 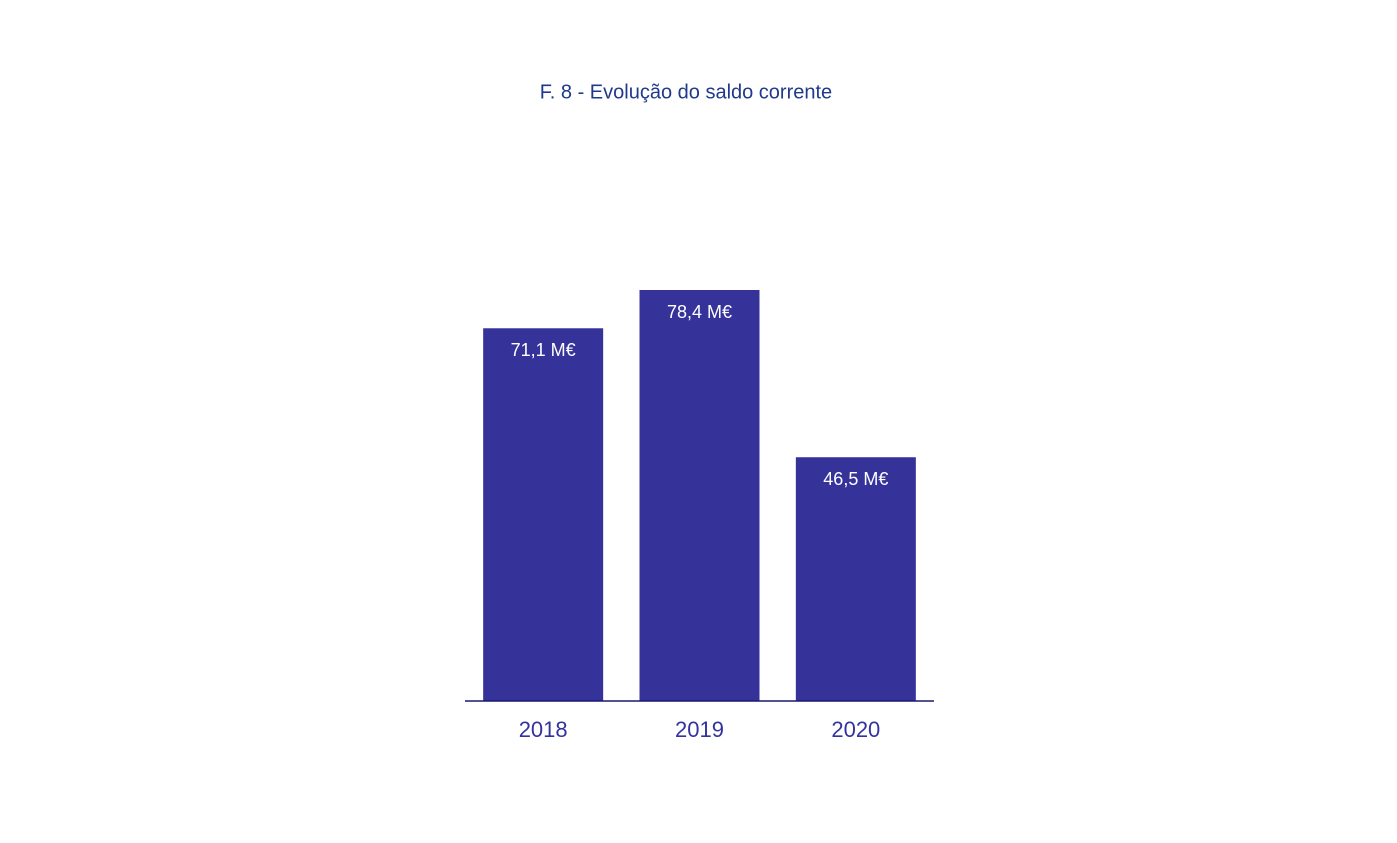 I want to click on chart-title: F. 8 - Evolução do saldo corrente, so click(x=686, y=92).